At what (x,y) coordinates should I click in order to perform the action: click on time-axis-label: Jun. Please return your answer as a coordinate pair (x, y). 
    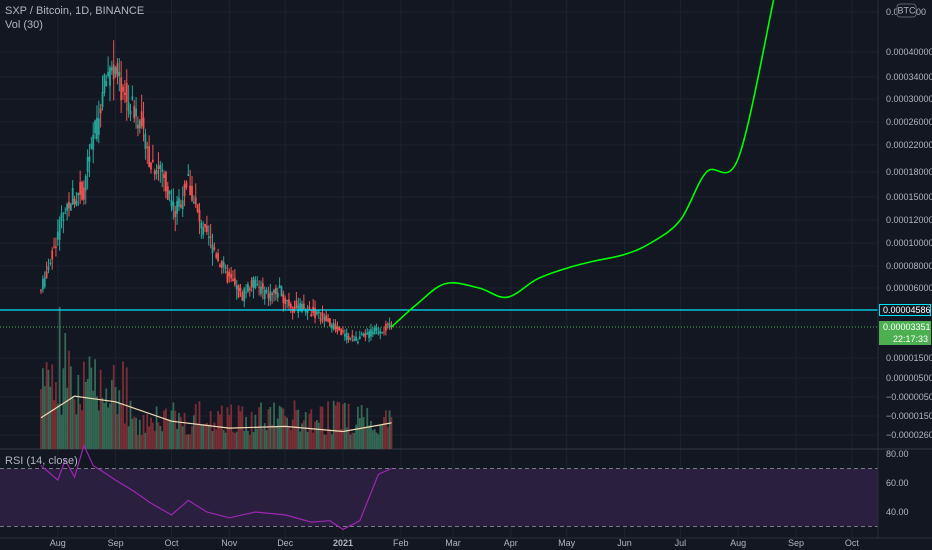
    Looking at the image, I should click on (624, 543).